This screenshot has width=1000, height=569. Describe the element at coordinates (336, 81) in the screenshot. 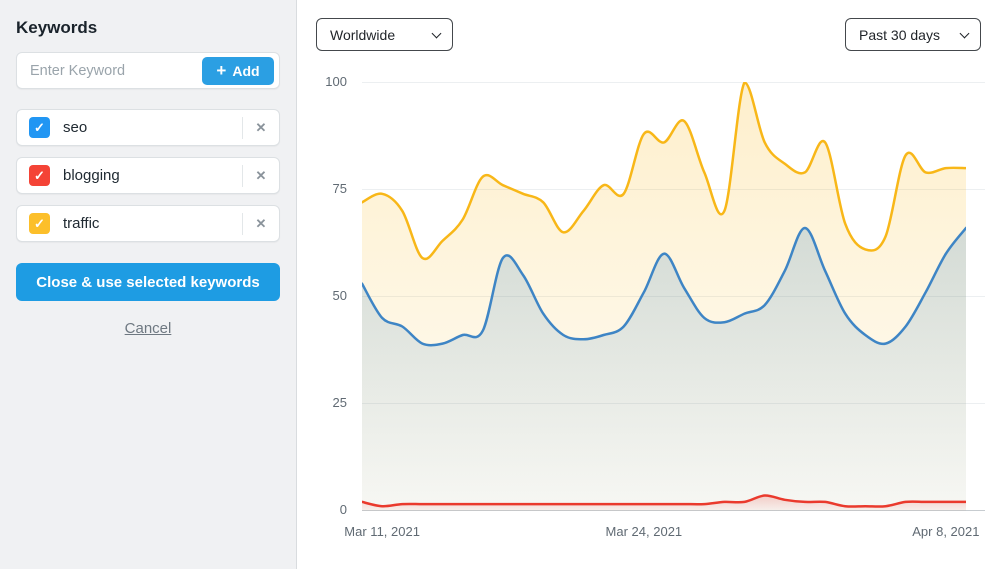

I see `y-axis-label: 100` at that location.